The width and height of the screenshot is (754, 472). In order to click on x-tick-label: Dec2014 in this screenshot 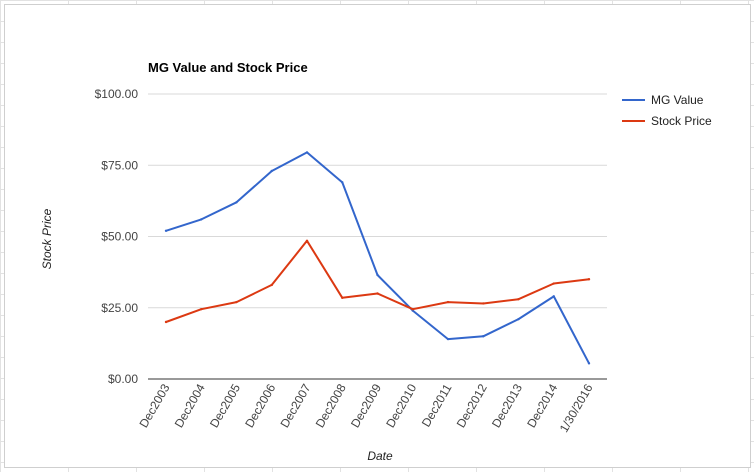, I will do `click(542, 405)`.